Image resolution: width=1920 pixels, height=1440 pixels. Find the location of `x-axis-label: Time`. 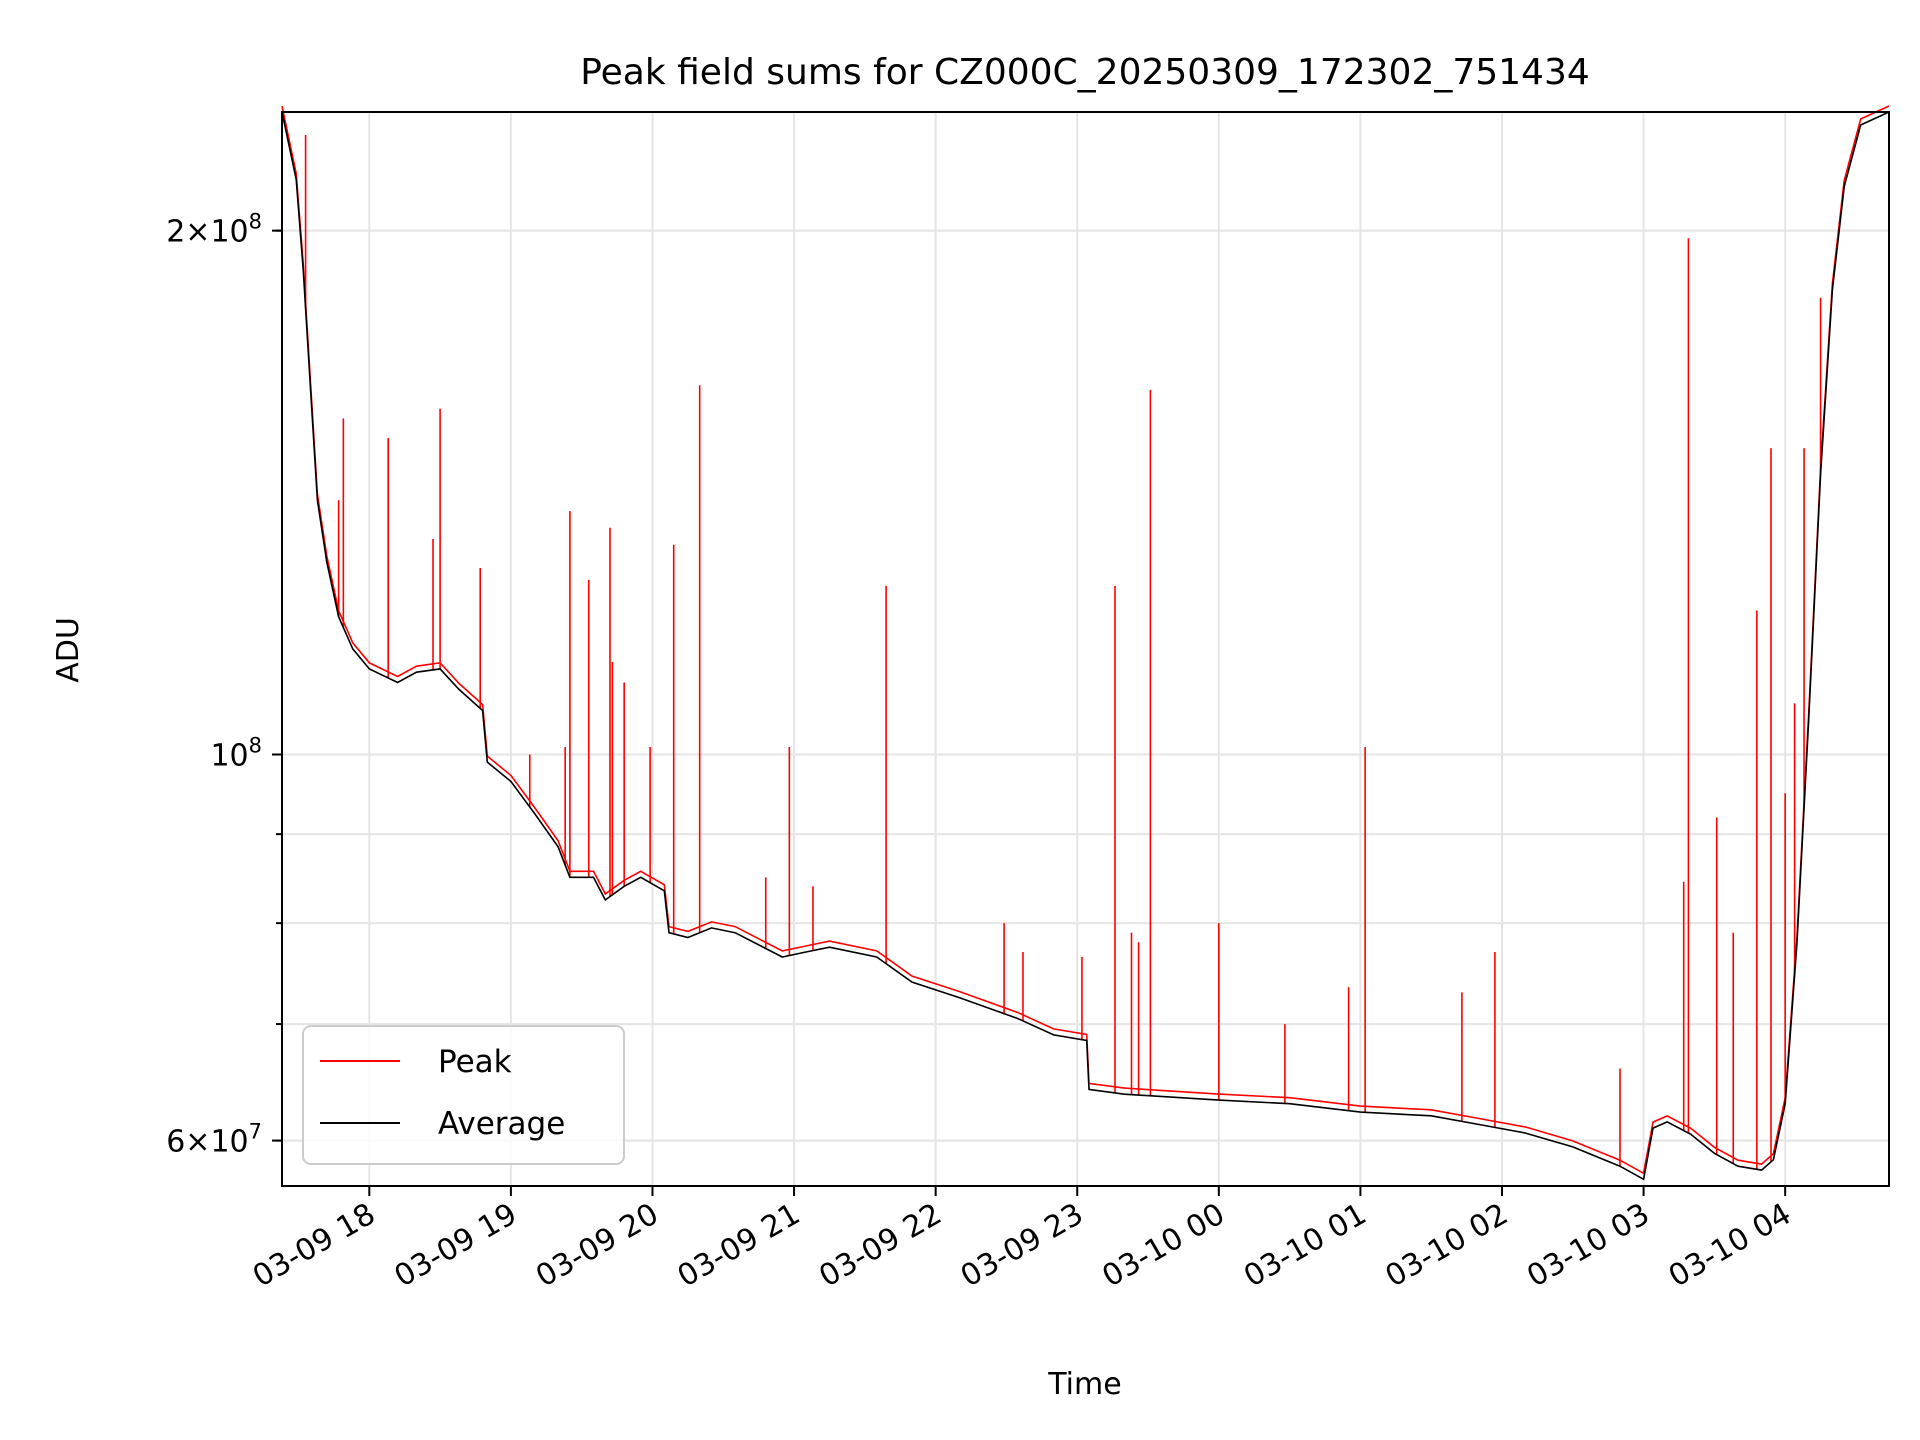

x-axis-label: Time is located at coordinates (1084, 1384).